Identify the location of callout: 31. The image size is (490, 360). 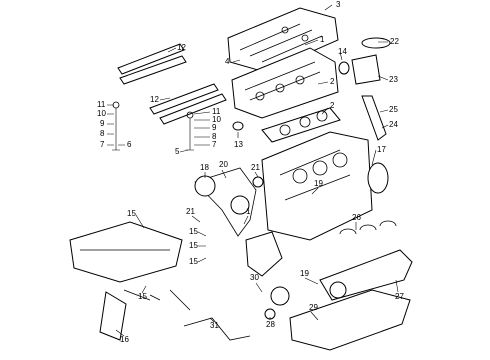
(214, 325).